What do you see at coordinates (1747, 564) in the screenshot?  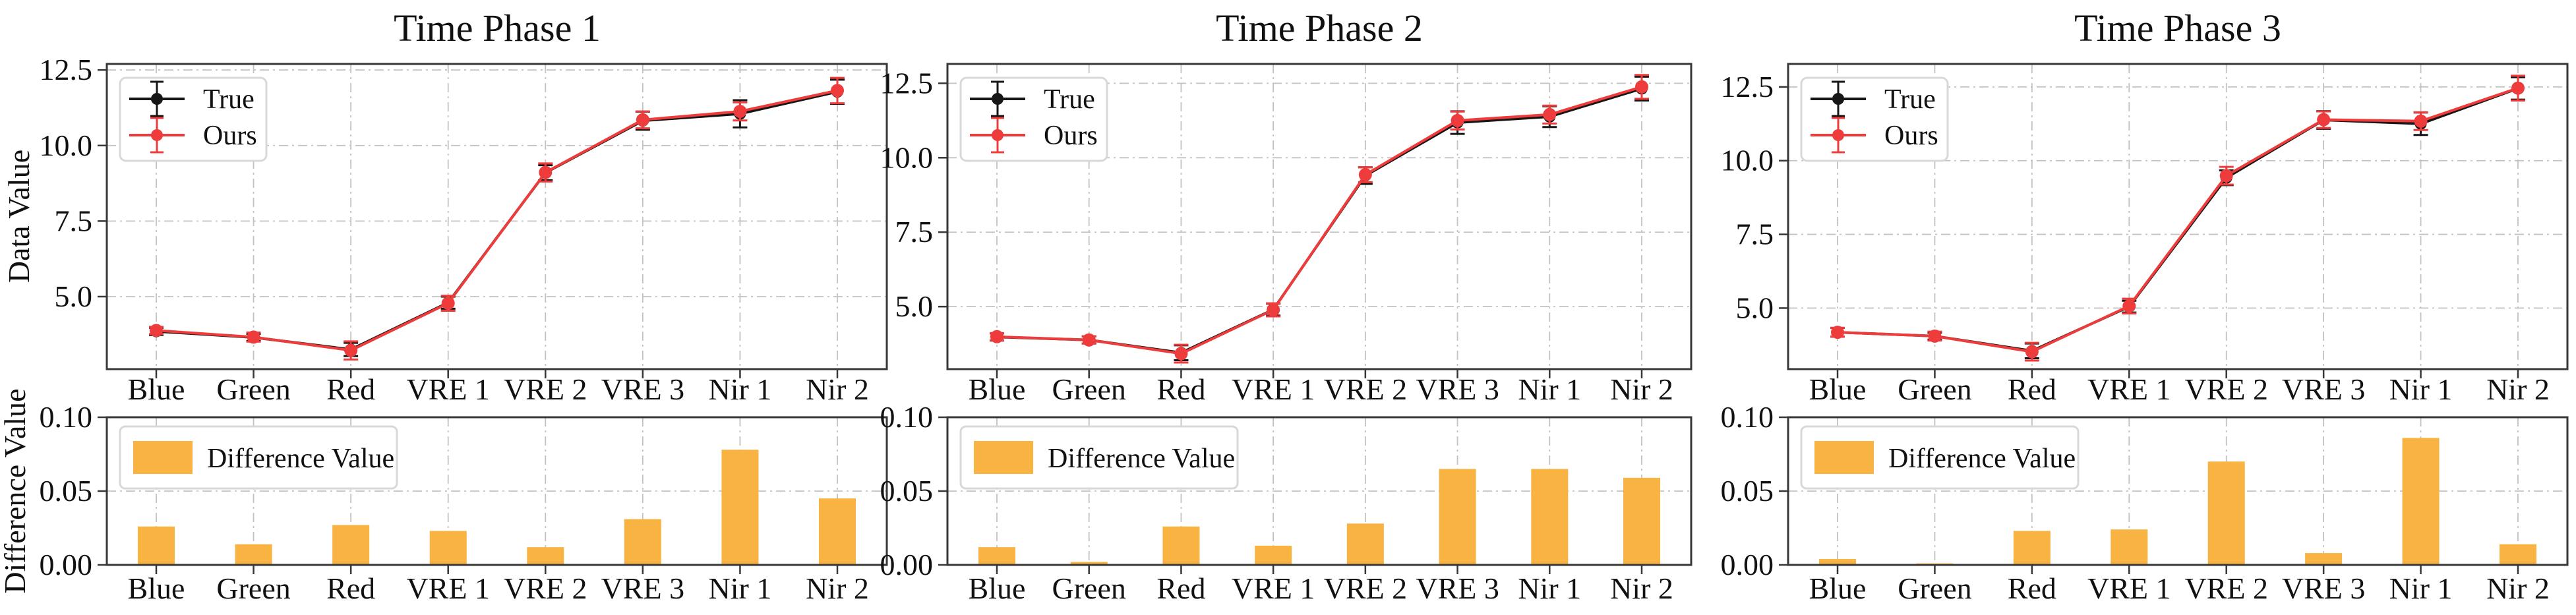 I see `y-tick-label: 0.00` at bounding box center [1747, 564].